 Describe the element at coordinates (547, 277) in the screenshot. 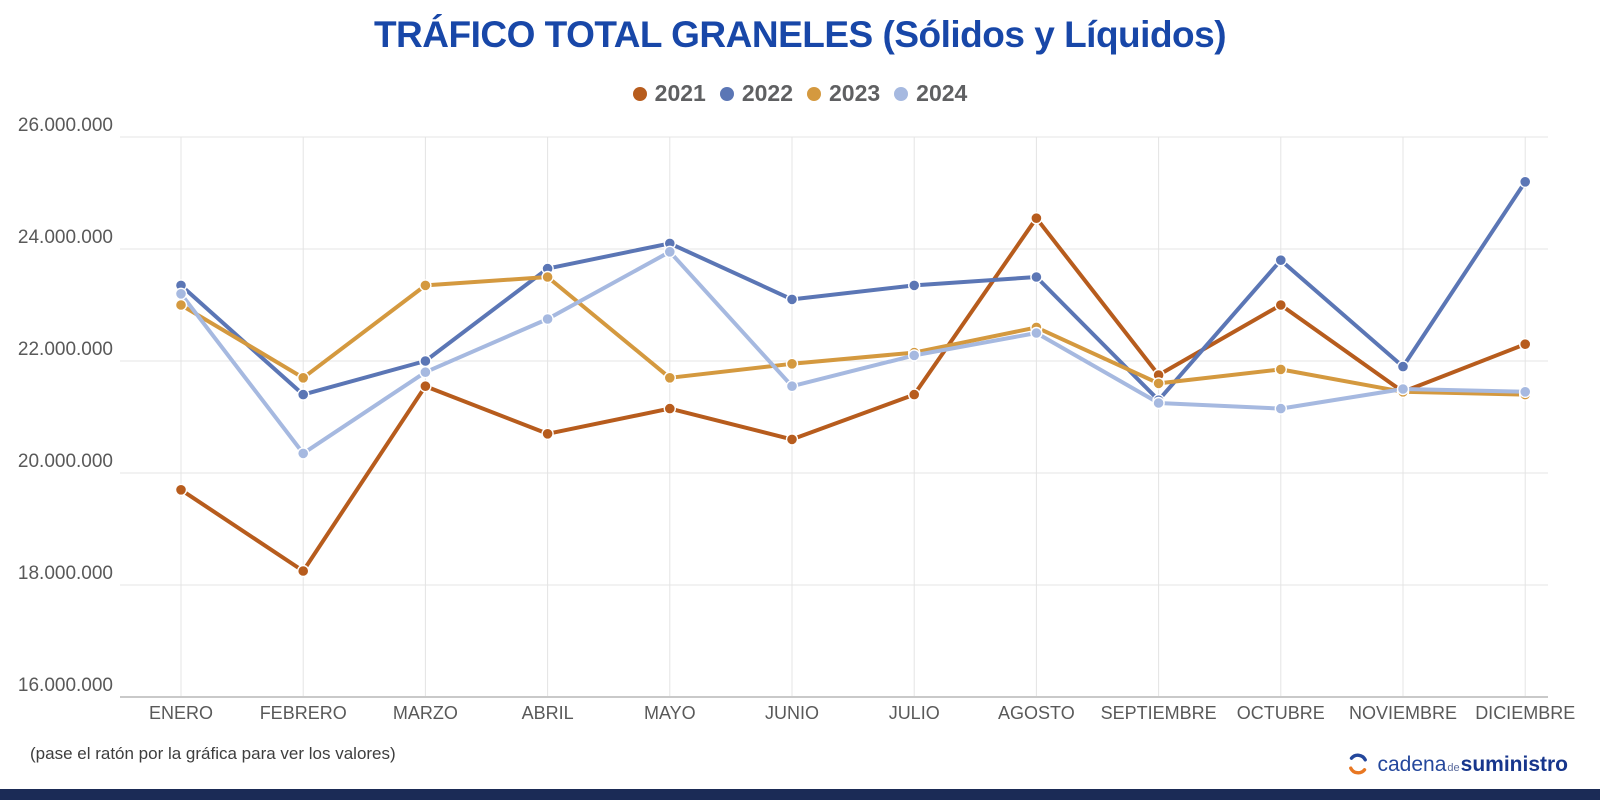

I see `data-point-2023-ABRIL` at that location.